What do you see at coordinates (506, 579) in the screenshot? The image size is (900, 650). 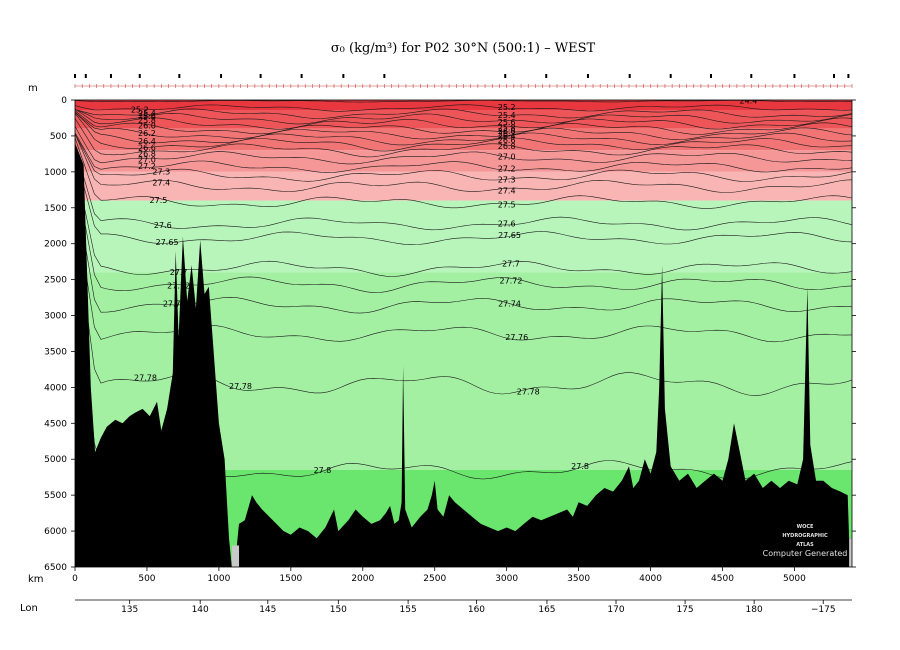 I see `km-tick-label-3000: 3000` at bounding box center [506, 579].